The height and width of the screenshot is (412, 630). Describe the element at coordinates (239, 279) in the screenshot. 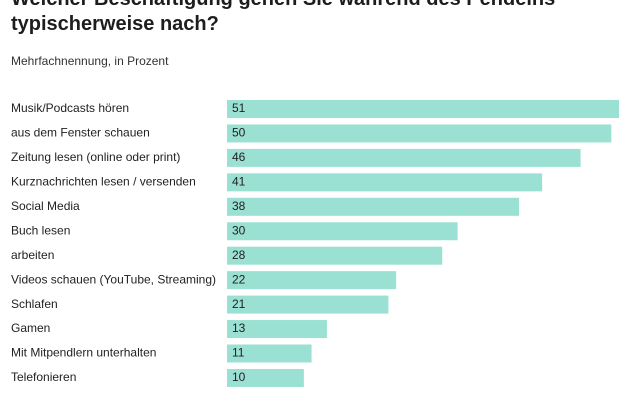

I see `value-label: 22` at that location.